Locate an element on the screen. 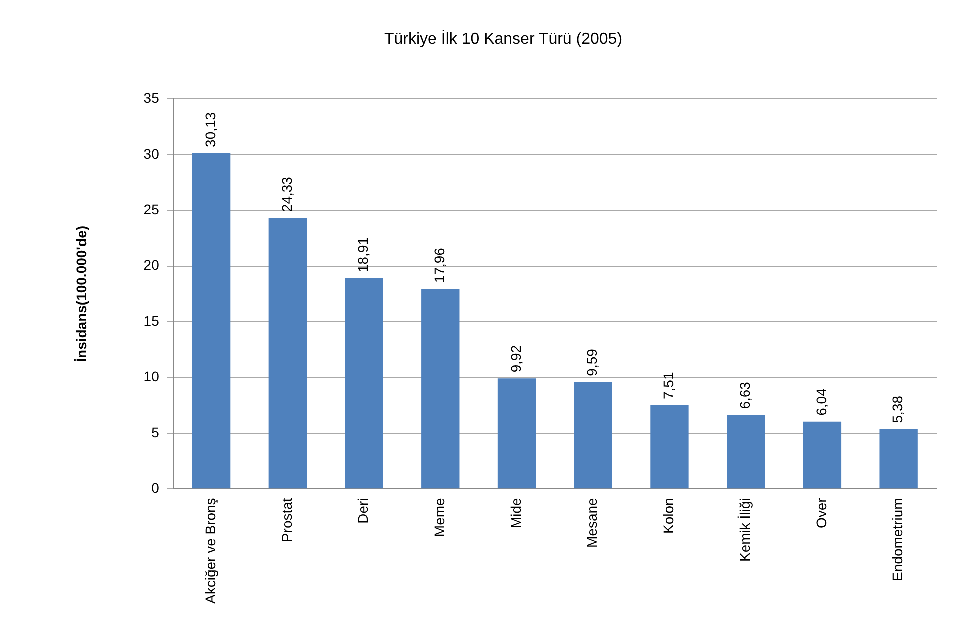  data-label: 5,38 is located at coordinates (898, 410).